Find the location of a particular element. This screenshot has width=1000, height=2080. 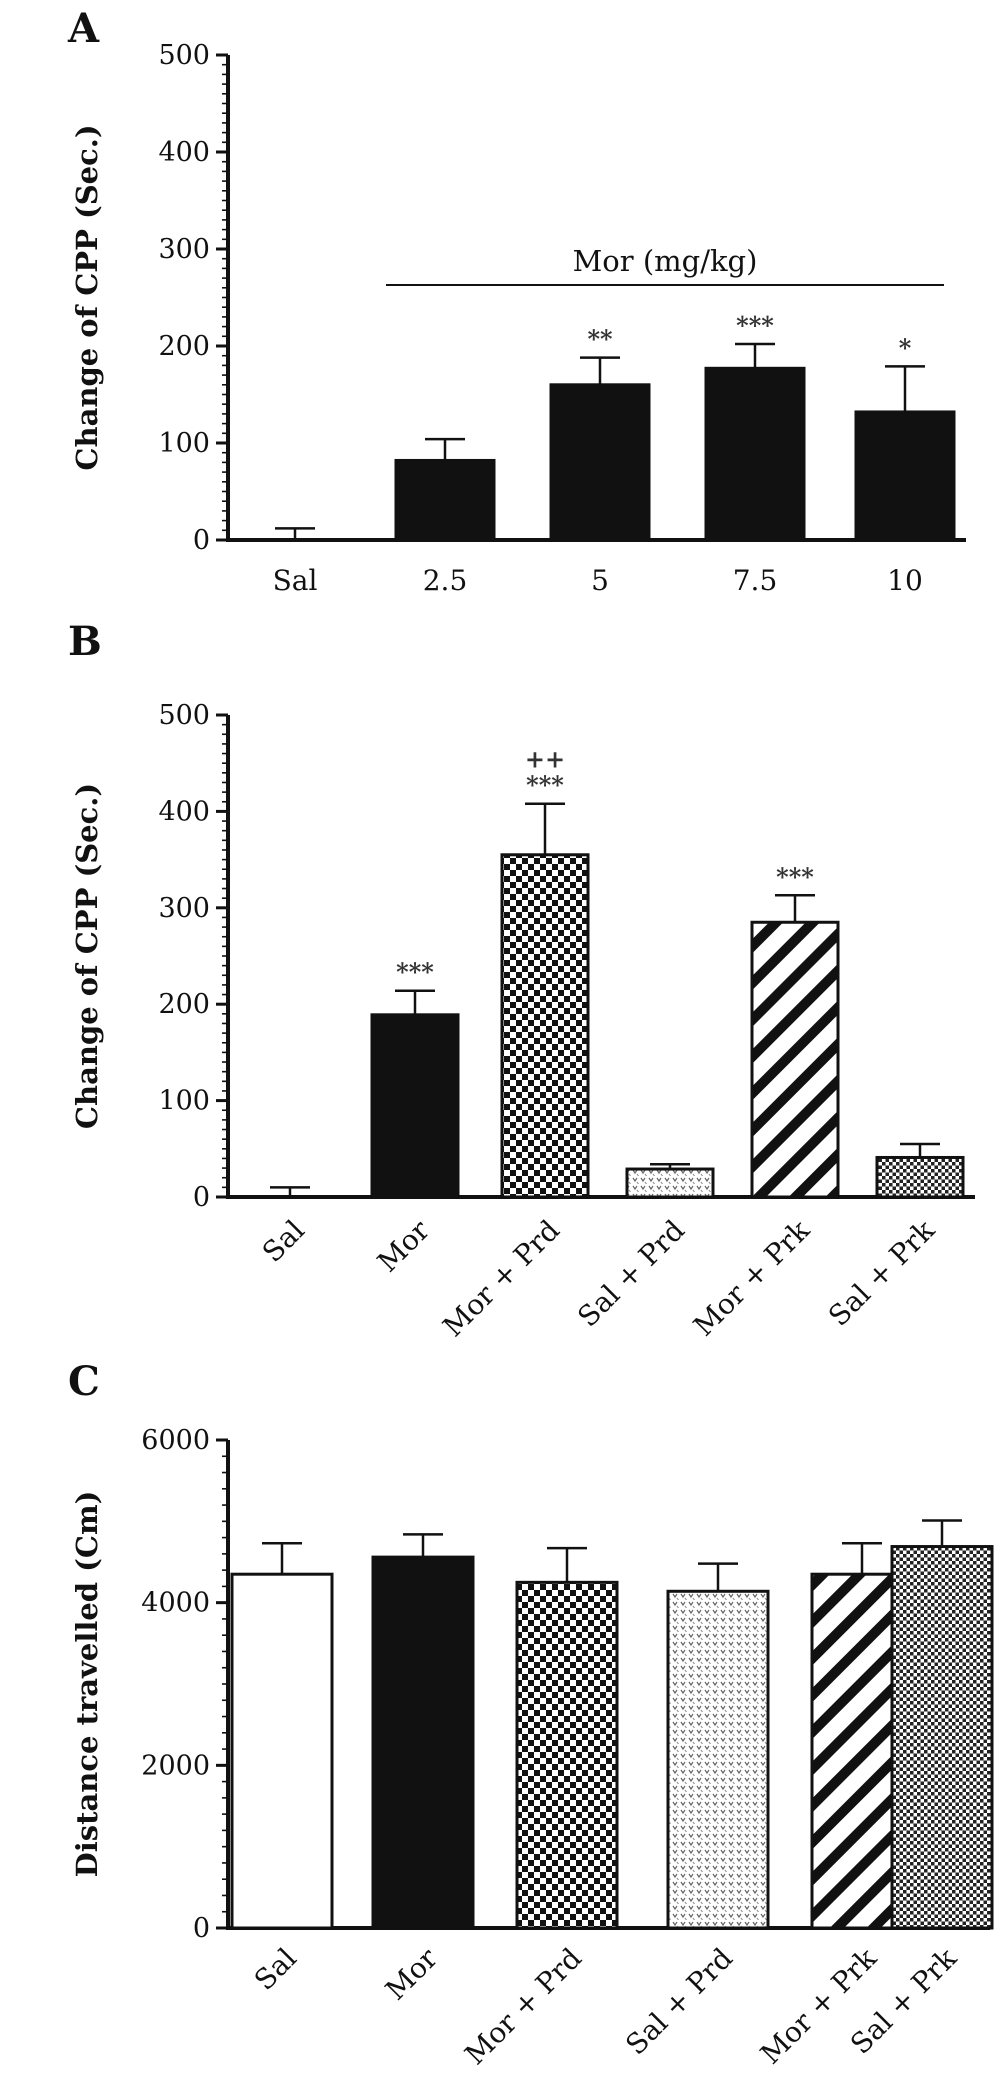

significance-label: ** is located at coordinates (600, 339).